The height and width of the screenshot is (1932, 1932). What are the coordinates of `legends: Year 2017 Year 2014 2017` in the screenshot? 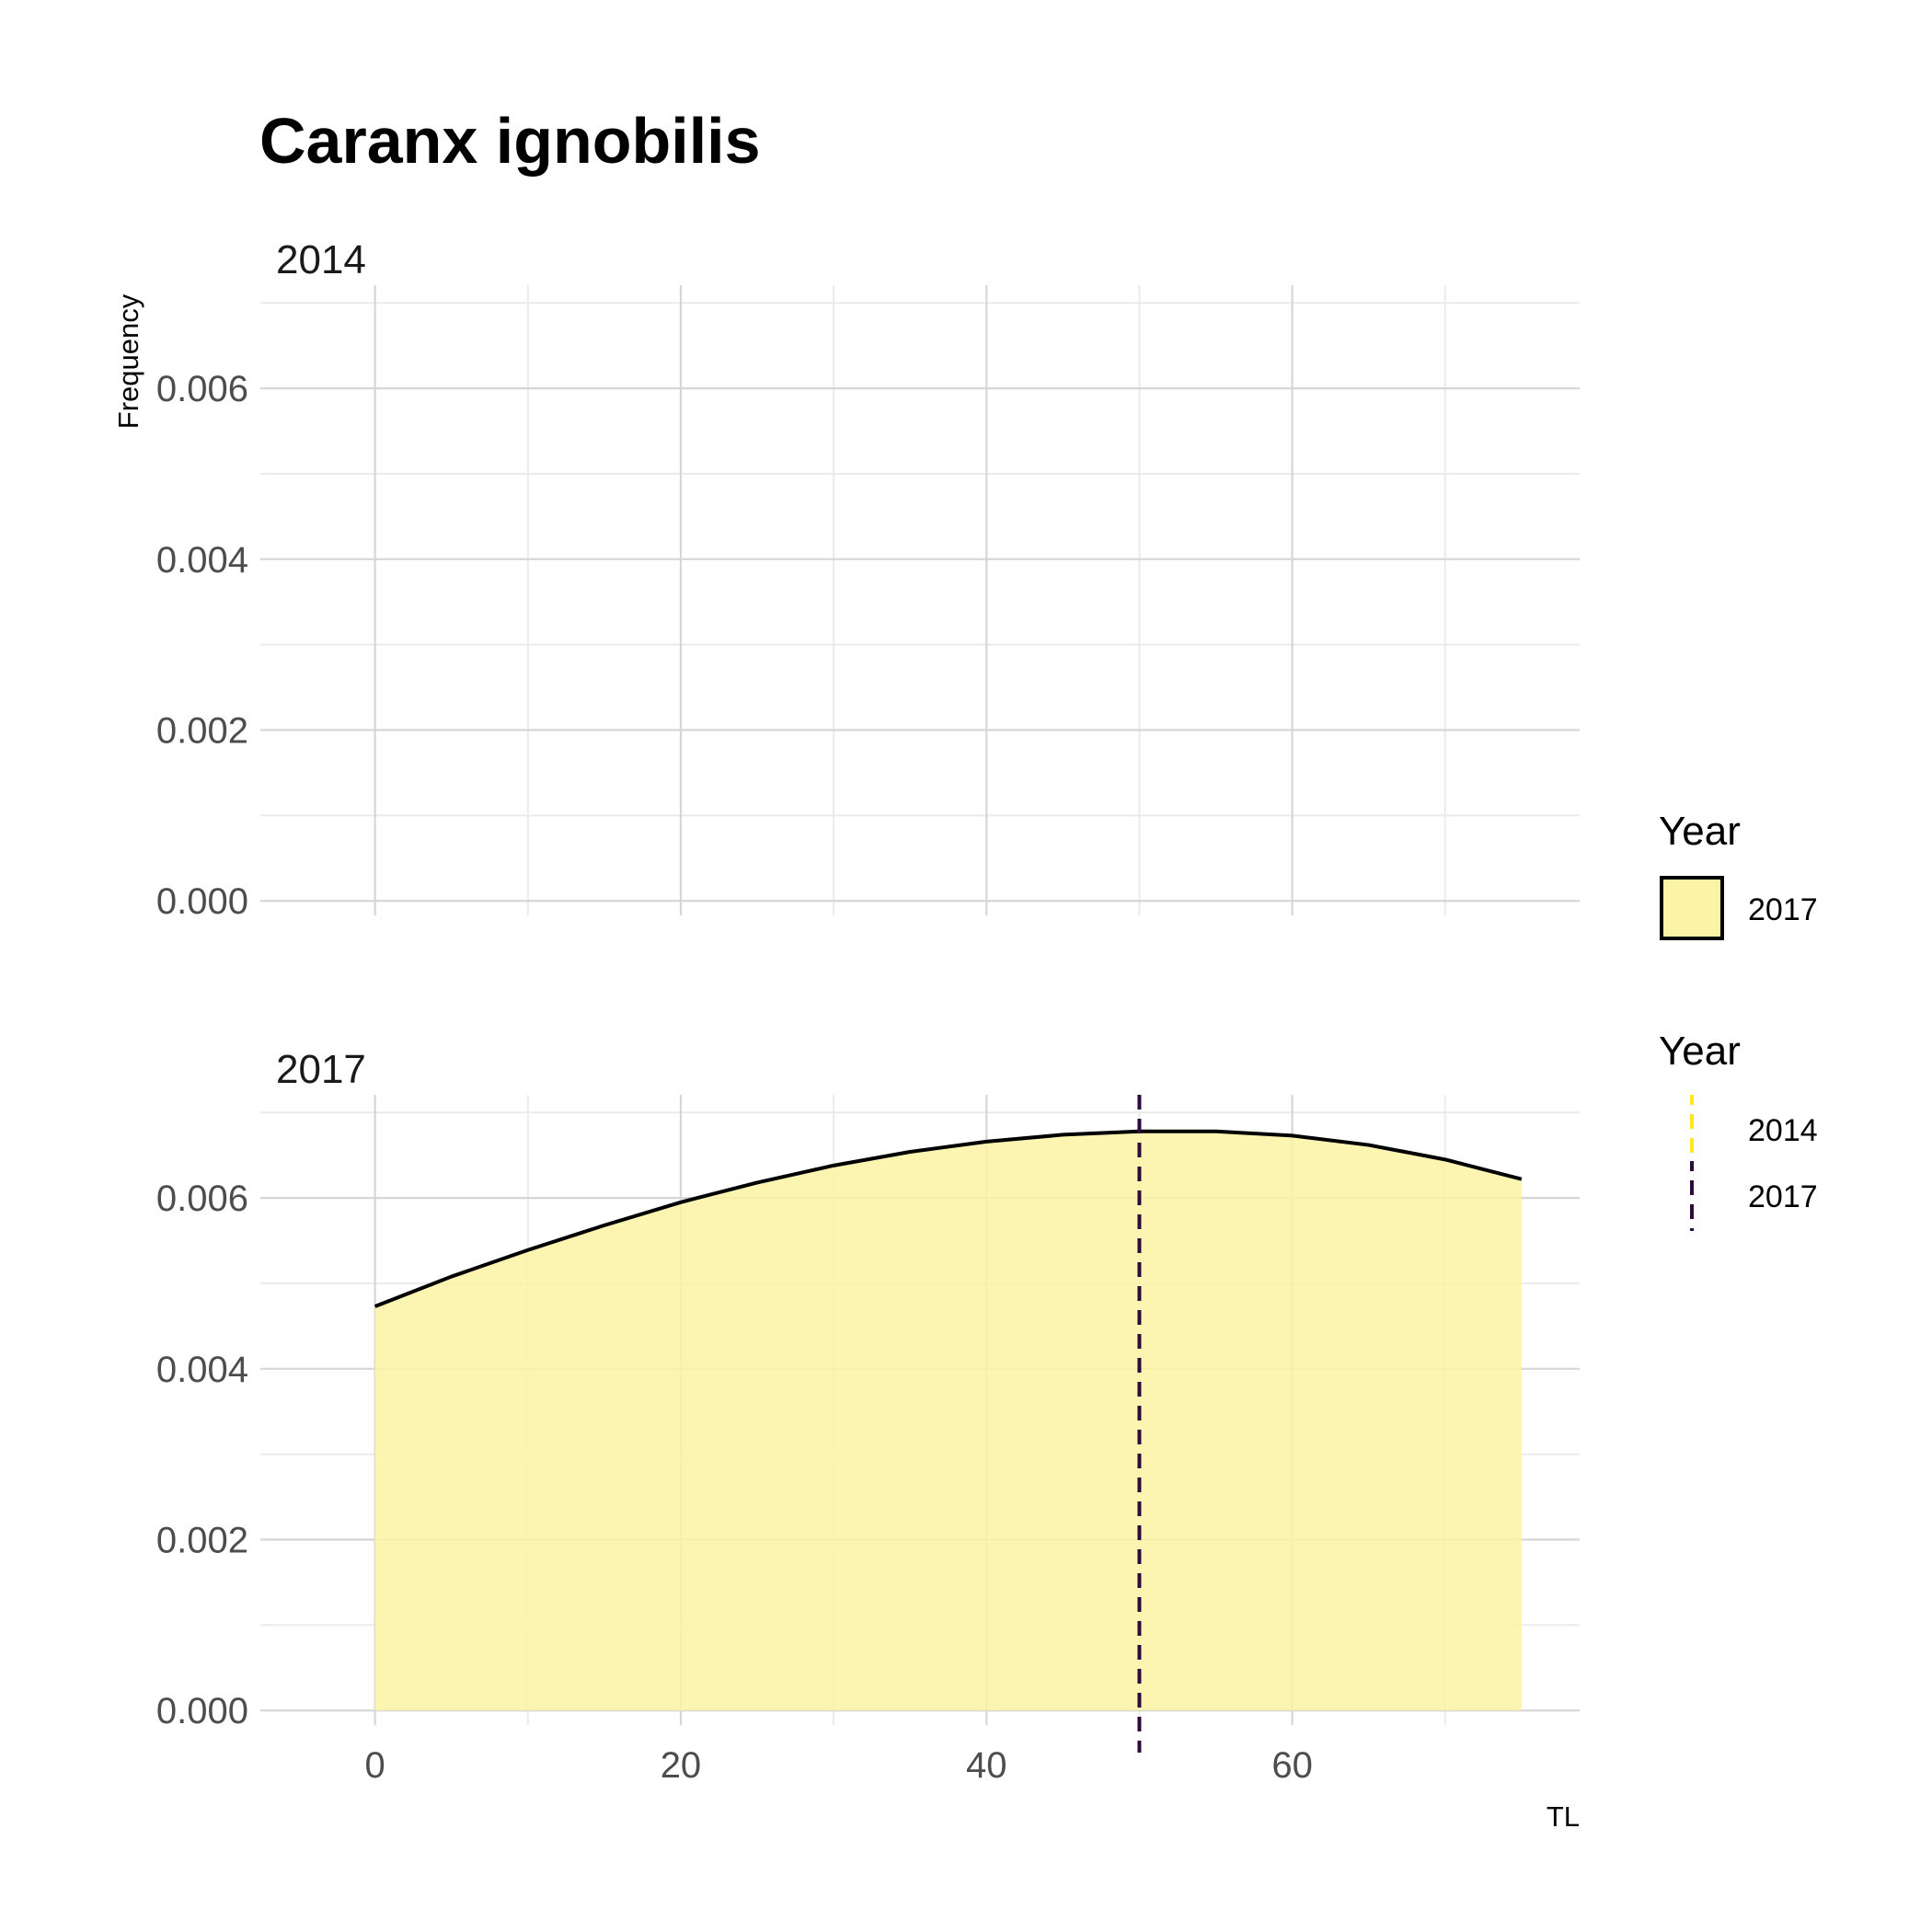 It's located at (1738, 1020).